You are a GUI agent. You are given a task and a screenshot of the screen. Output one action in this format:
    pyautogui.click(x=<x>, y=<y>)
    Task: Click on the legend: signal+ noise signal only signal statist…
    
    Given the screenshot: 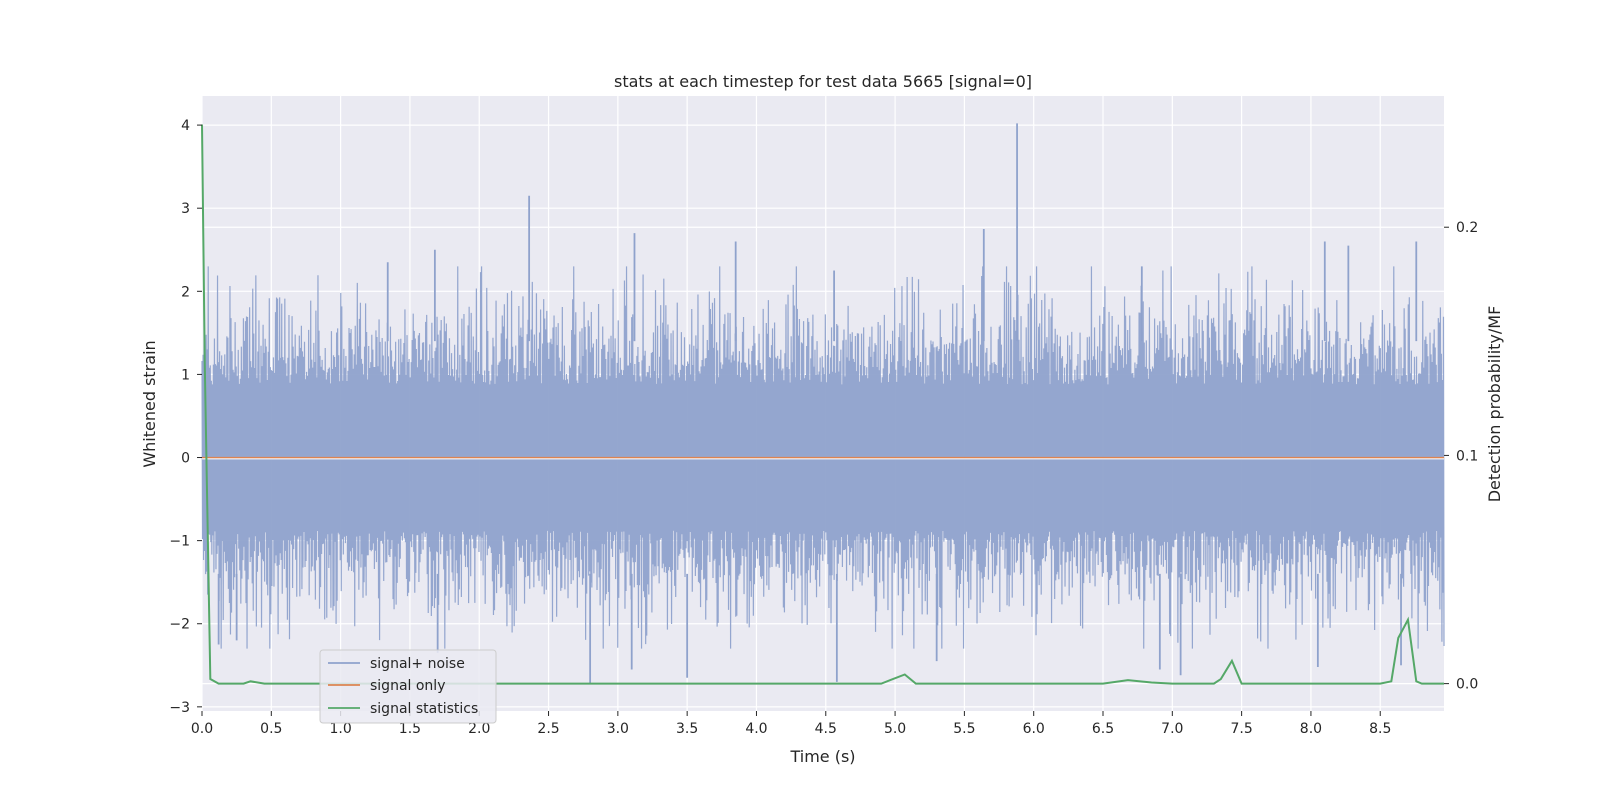 What is the action you would take?
    pyautogui.click(x=408, y=686)
    